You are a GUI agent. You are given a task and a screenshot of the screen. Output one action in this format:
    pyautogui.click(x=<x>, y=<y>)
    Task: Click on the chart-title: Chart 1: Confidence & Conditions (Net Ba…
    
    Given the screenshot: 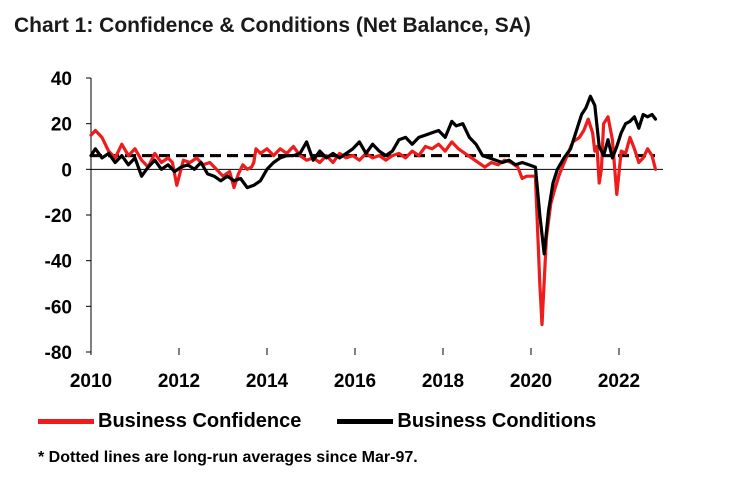 What is the action you would take?
    pyautogui.click(x=272, y=25)
    